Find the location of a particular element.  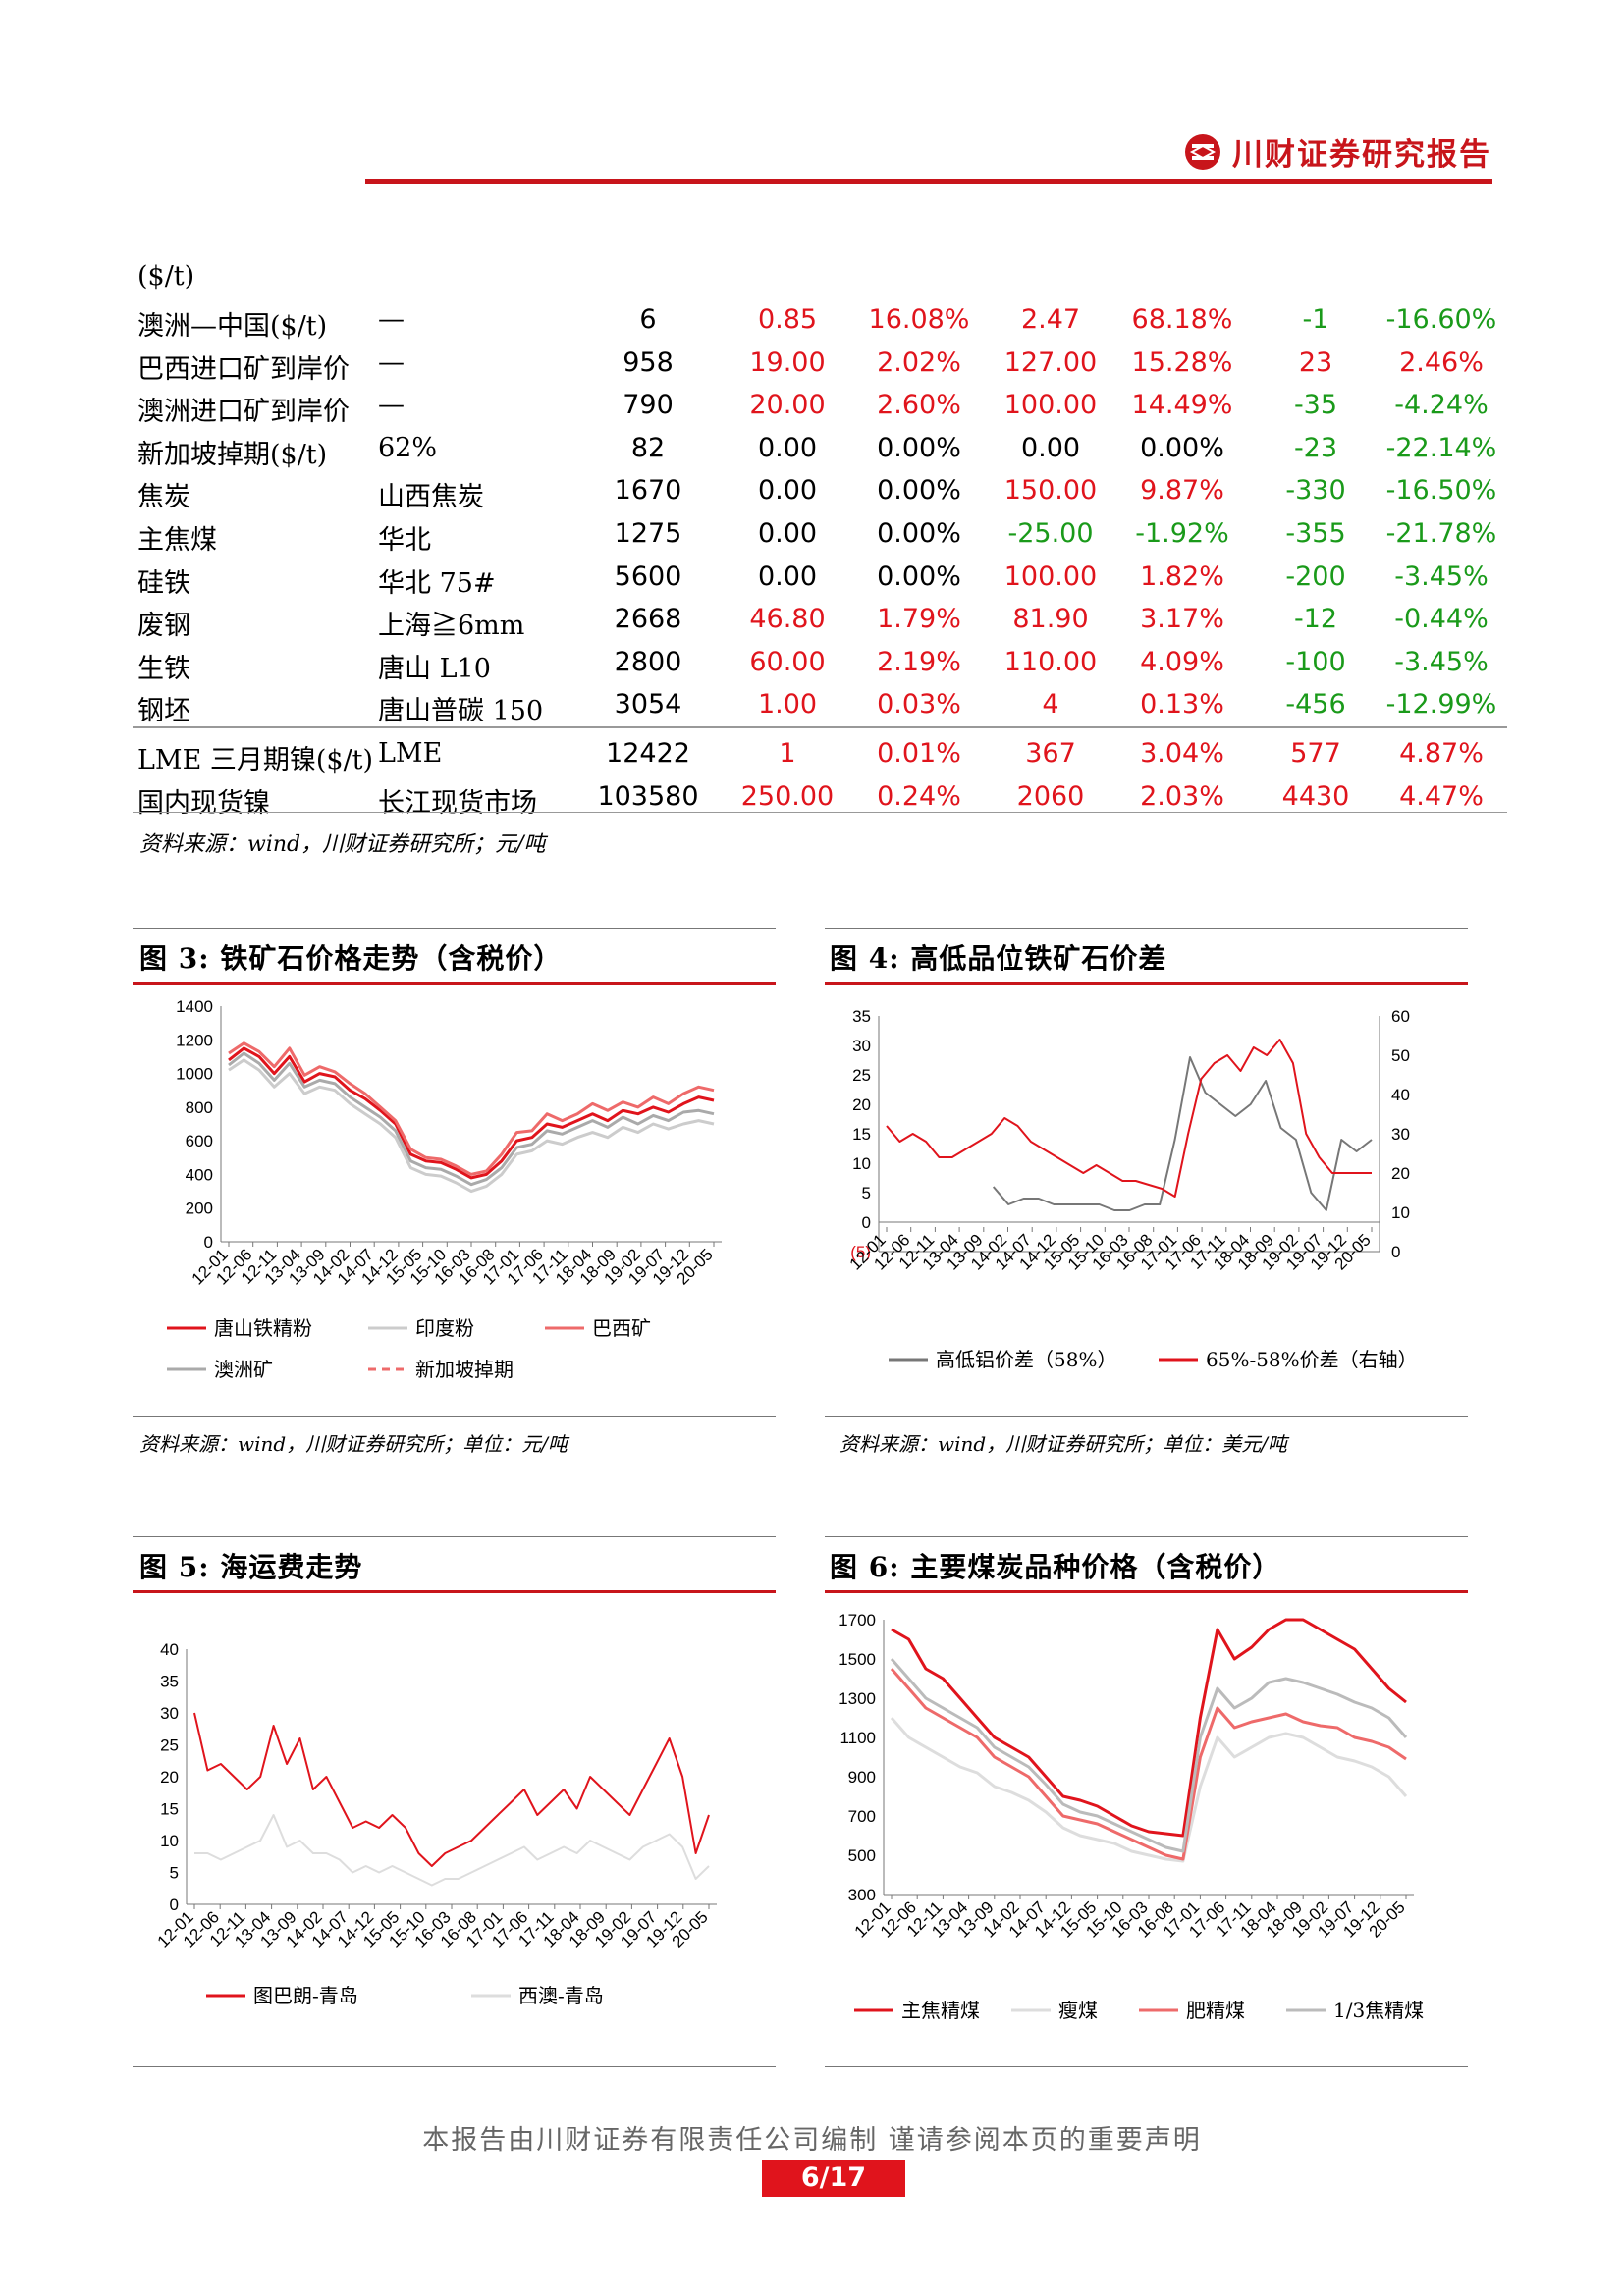

cell-d2: 127.00 is located at coordinates (1050, 363).